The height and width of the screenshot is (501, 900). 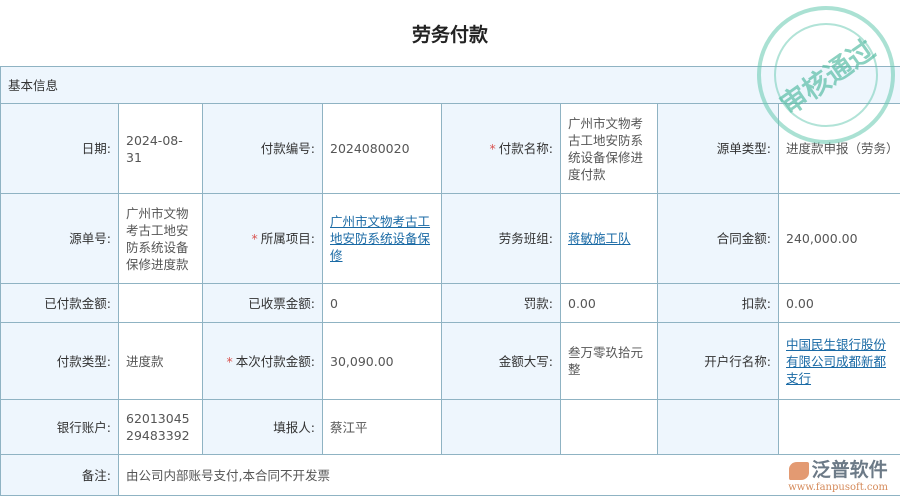 I want to click on pay-type-label: 付款类型:, so click(x=59, y=361).